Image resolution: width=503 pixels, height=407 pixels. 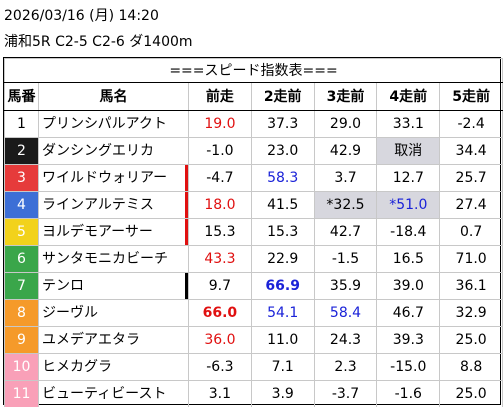 I want to click on speed-index-cell: 36.1, so click(x=471, y=286).